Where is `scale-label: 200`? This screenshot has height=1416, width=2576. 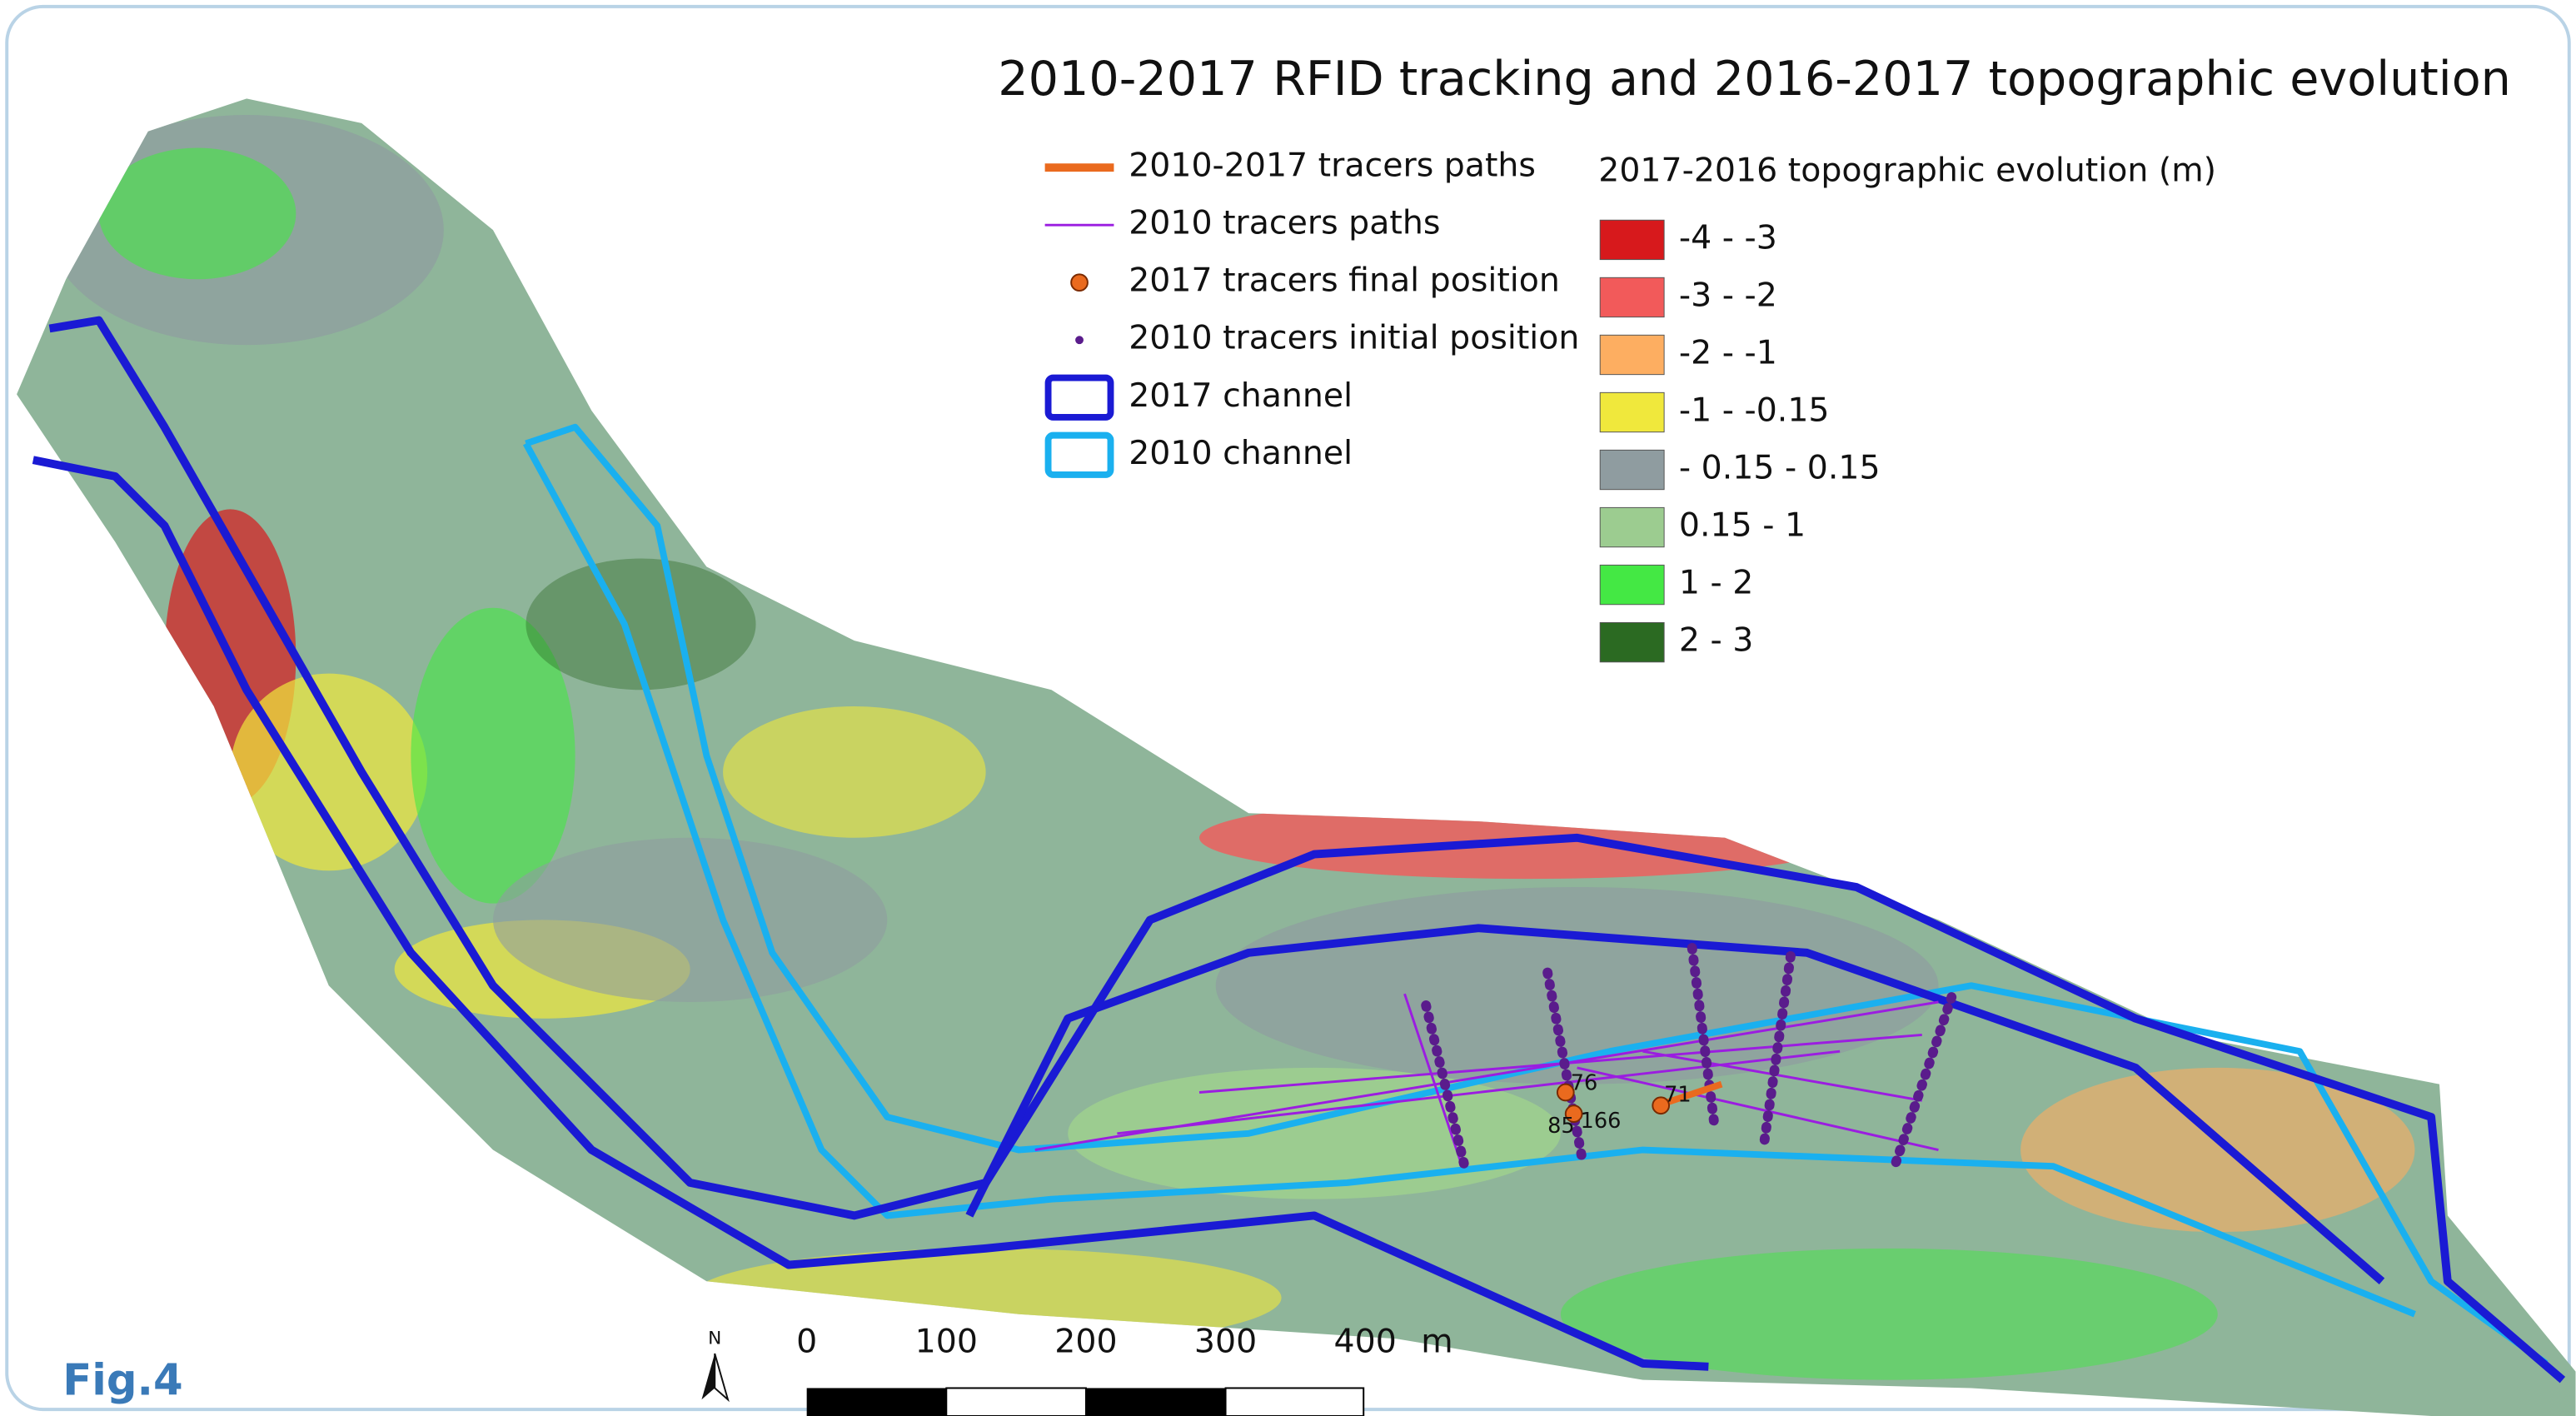 scale-label: 200 is located at coordinates (1085, 1342).